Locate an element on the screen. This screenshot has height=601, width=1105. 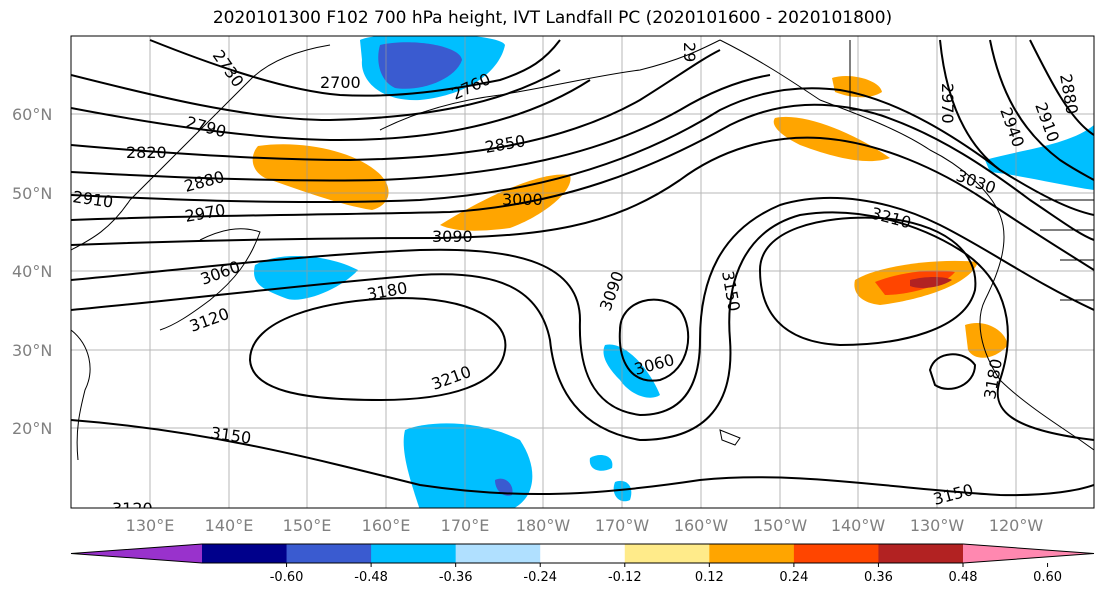
lon-label-160e: 160°E is located at coordinates (386, 525).